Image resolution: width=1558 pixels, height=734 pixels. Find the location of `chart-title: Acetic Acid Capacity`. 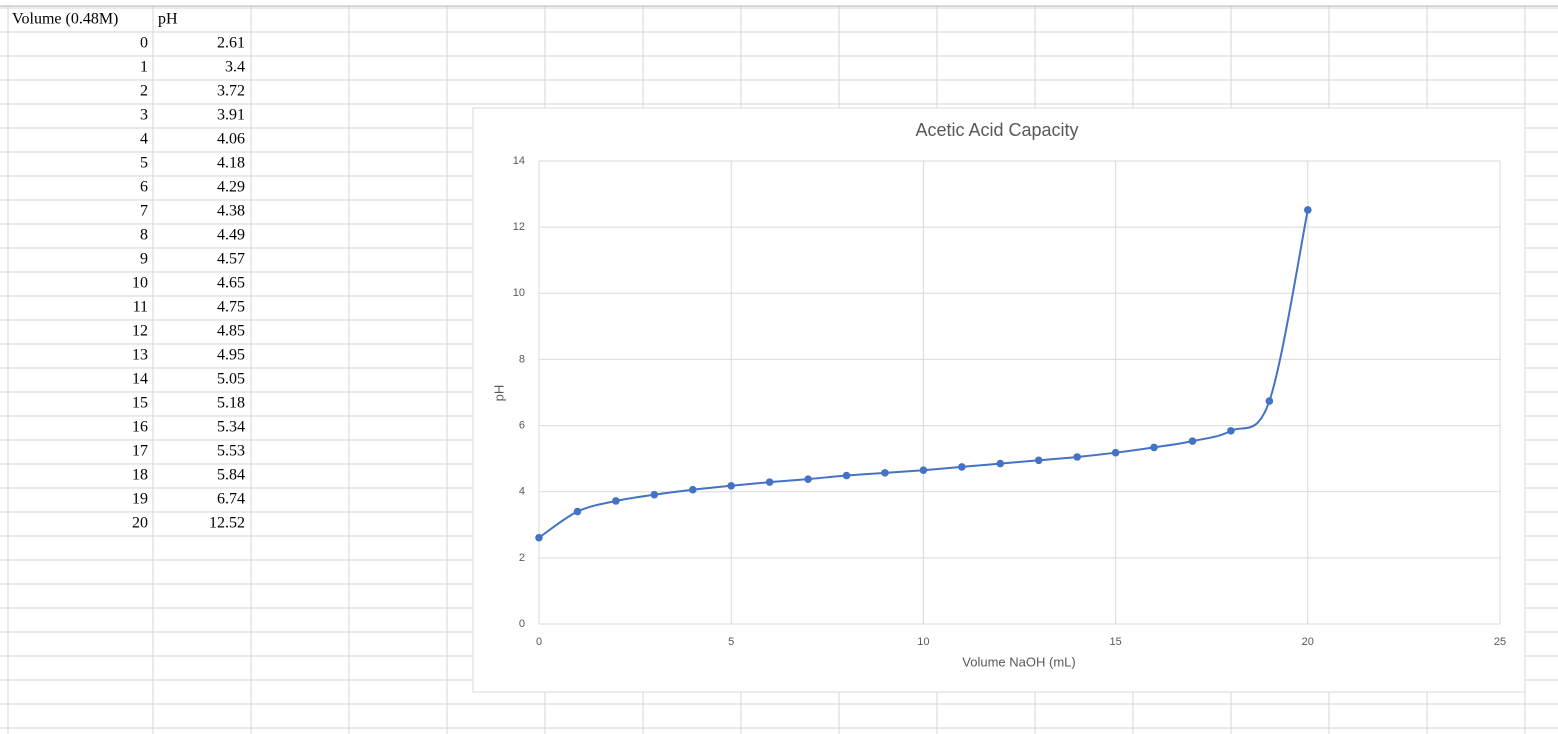

chart-title: Acetic Acid Capacity is located at coordinates (996, 130).